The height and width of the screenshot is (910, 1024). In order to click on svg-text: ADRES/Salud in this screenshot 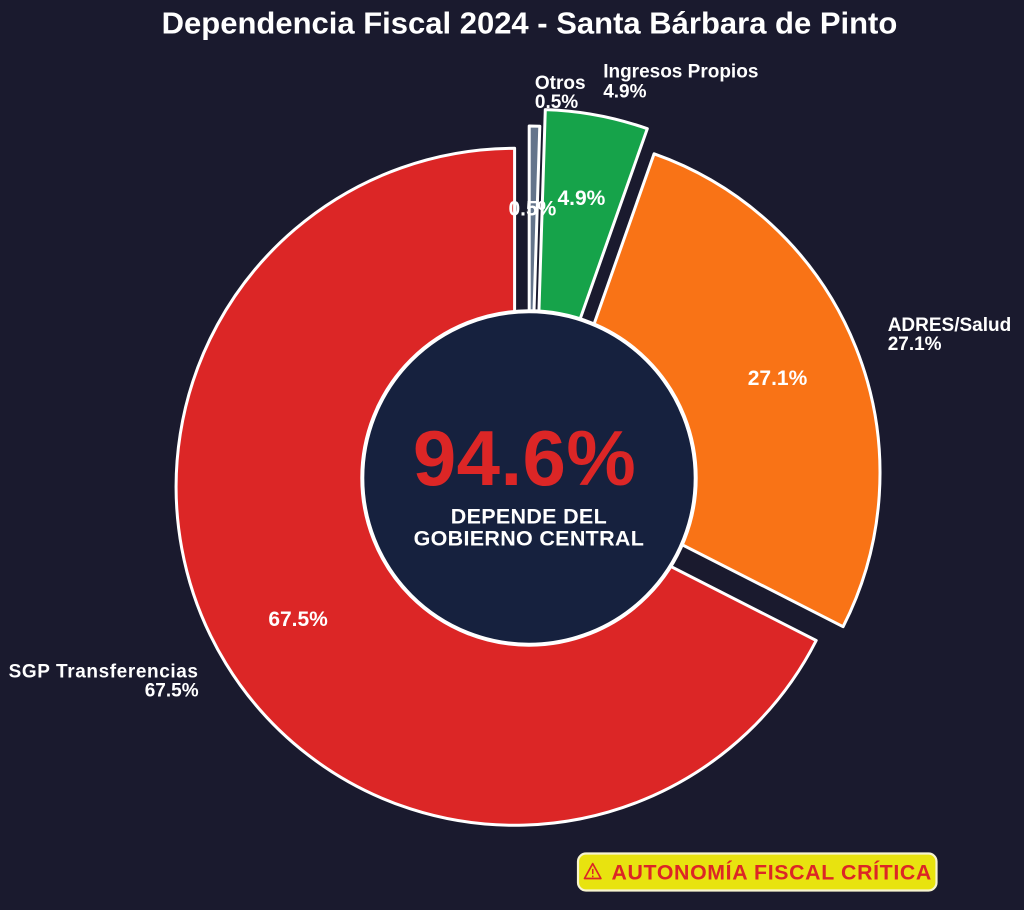, I will do `click(950, 325)`.